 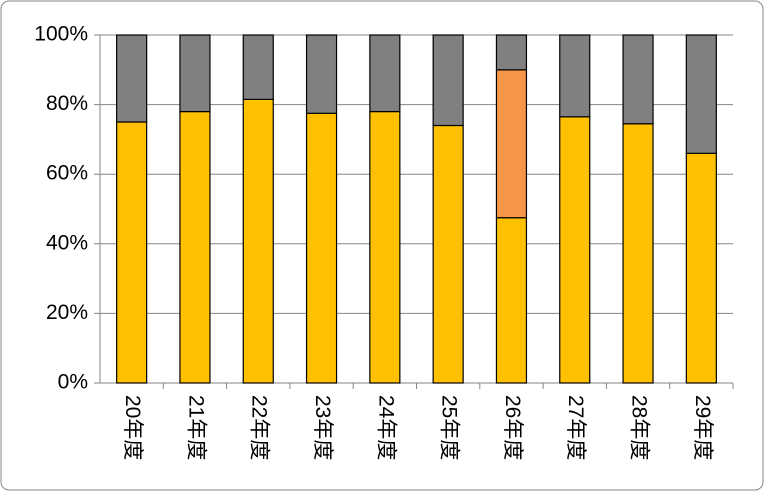 I want to click on y-tick-label: 60%, so click(x=67, y=173).